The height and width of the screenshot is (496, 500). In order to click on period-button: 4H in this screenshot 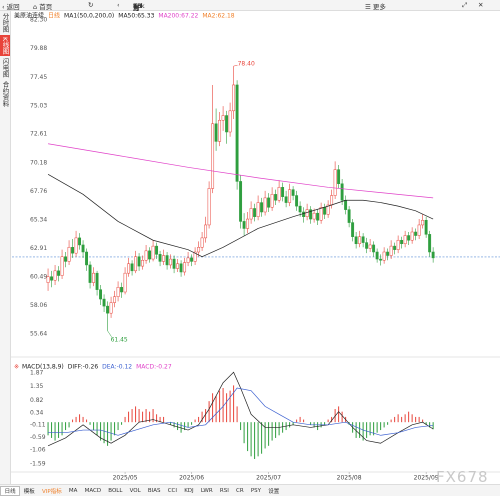, I will do `click(138, 6)`.